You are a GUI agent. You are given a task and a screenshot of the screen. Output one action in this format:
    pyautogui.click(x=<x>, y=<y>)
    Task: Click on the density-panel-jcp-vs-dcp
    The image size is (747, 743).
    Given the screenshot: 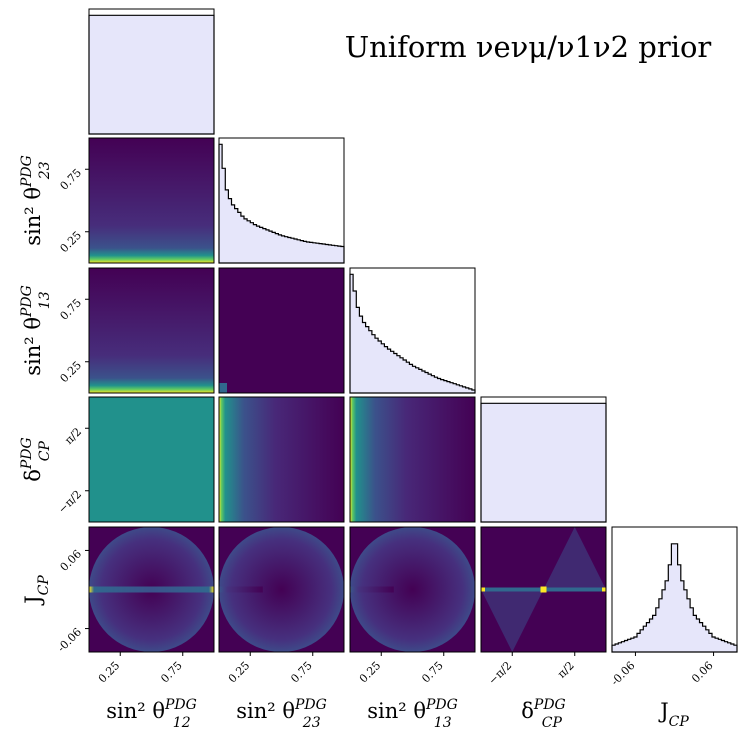 What is the action you would take?
    pyautogui.click(x=543, y=589)
    